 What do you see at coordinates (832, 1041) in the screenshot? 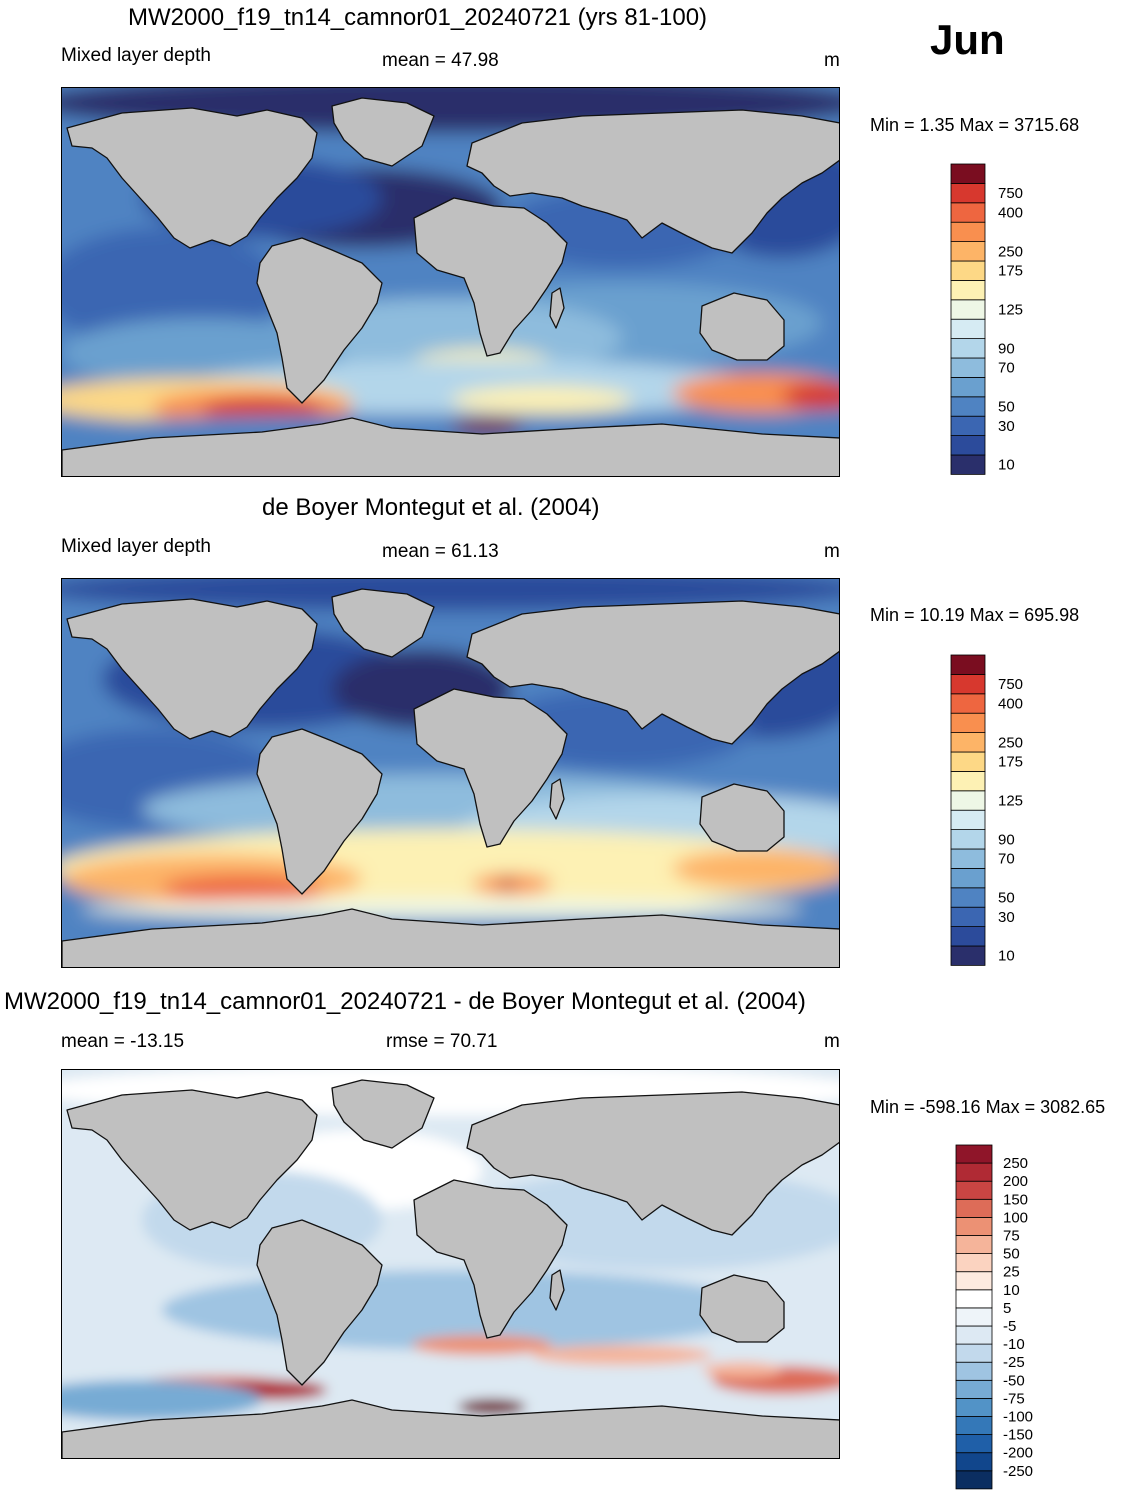
I see `panel-3-units: m` at bounding box center [832, 1041].